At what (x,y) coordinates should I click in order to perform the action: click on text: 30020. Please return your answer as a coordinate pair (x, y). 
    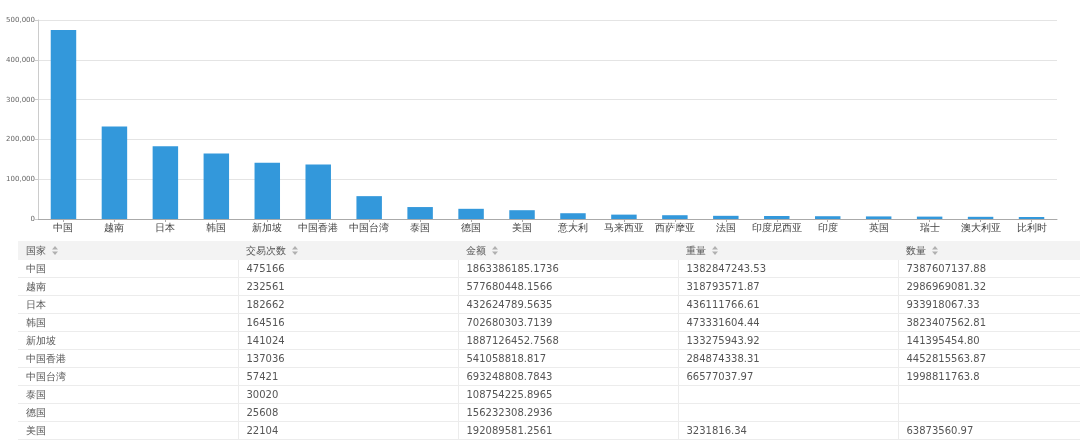
    Looking at the image, I should click on (262, 394).